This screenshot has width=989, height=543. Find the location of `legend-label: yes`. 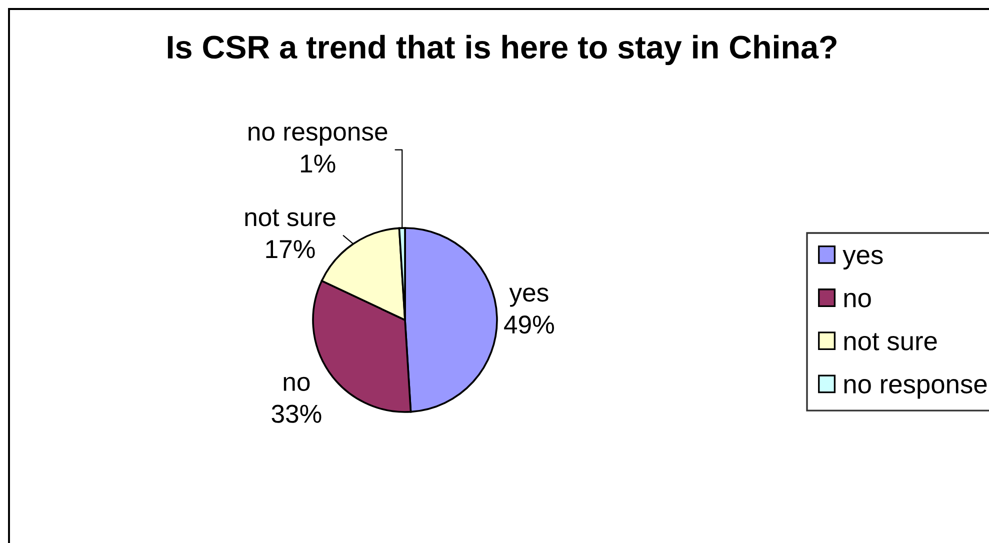

legend-label: yes is located at coordinates (862, 260).